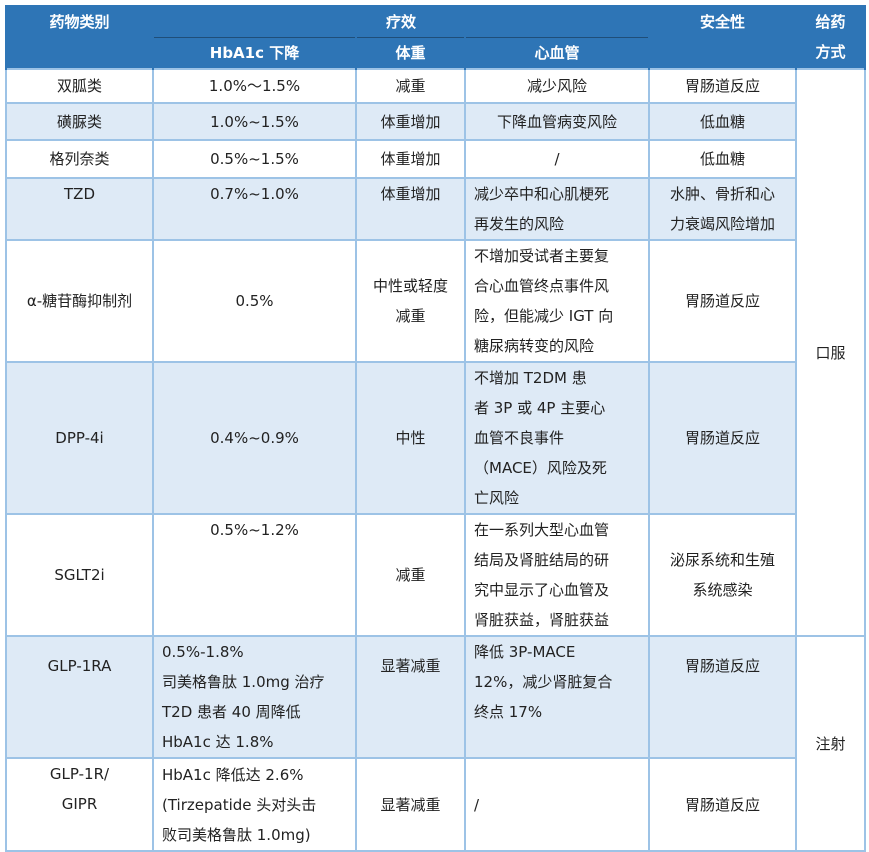 The height and width of the screenshot is (852, 869). Describe the element at coordinates (254, 86) in the screenshot. I see `cell-hba1c: 1.0%～1.5%` at that location.